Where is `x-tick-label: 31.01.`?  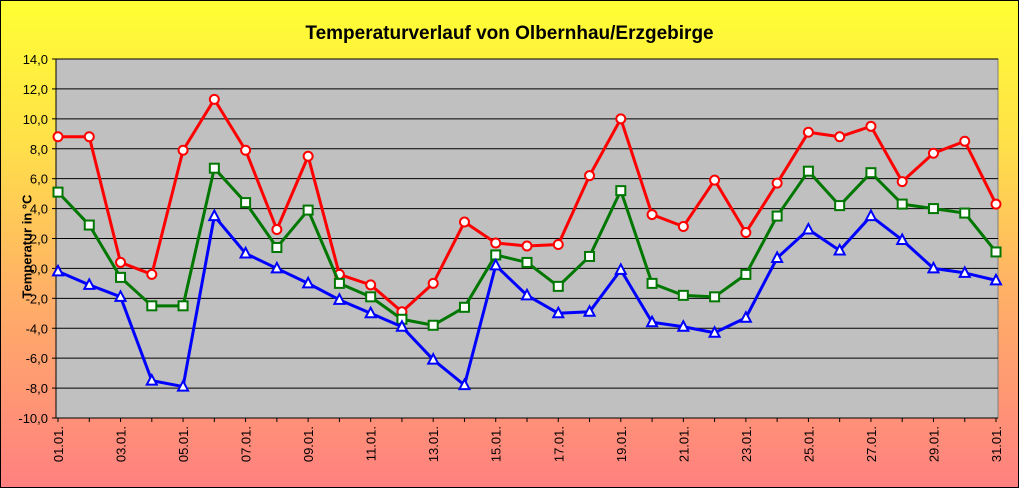 x-tick-label: 31.01. is located at coordinates (996, 444).